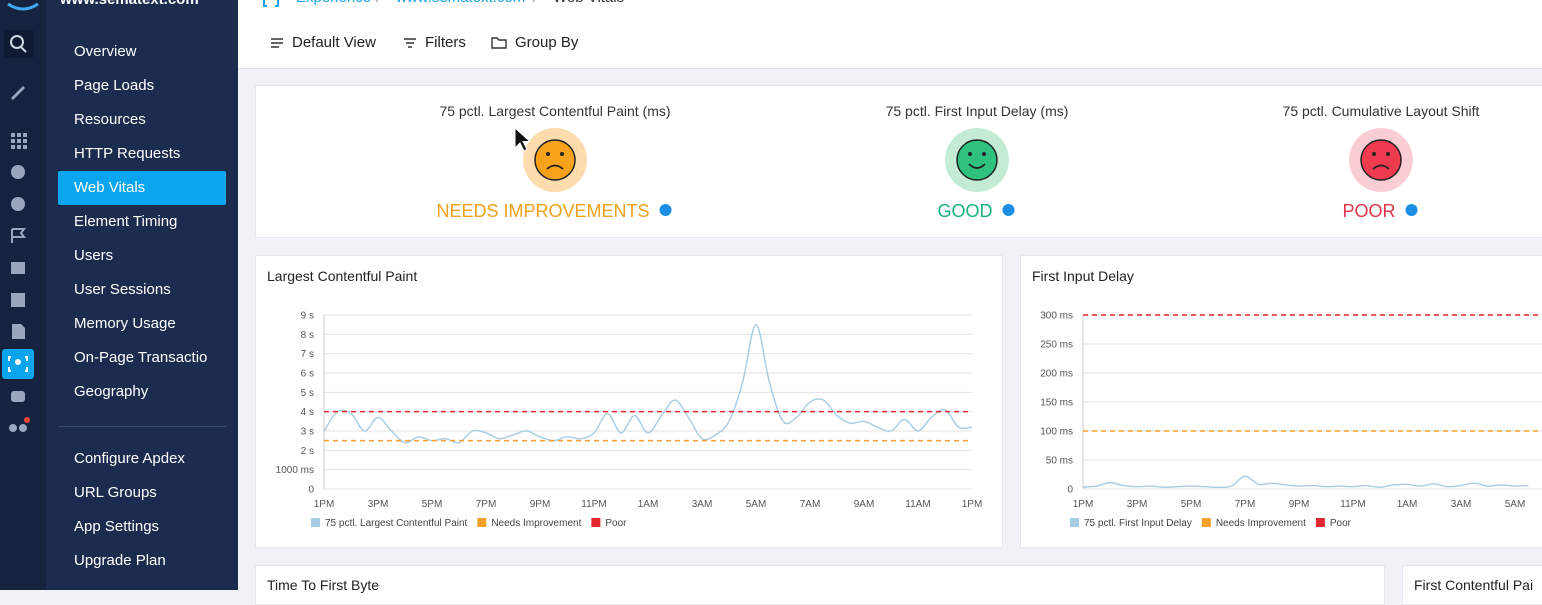 The width and height of the screenshot is (1542, 605). What do you see at coordinates (20, 217) in the screenshot?
I see `rail-icons` at bounding box center [20, 217].